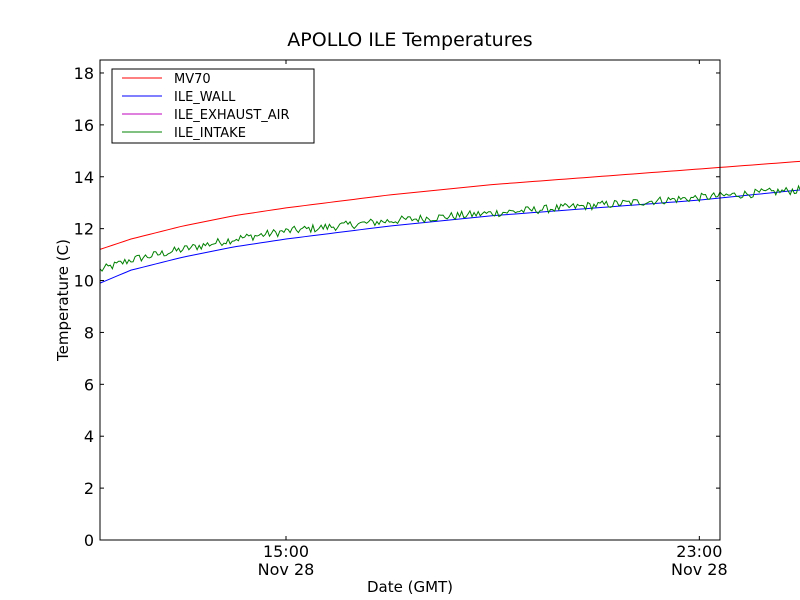 The height and width of the screenshot is (600, 800). Describe the element at coordinates (410, 587) in the screenshot. I see `x-axis-label: Date (GMT)` at that location.